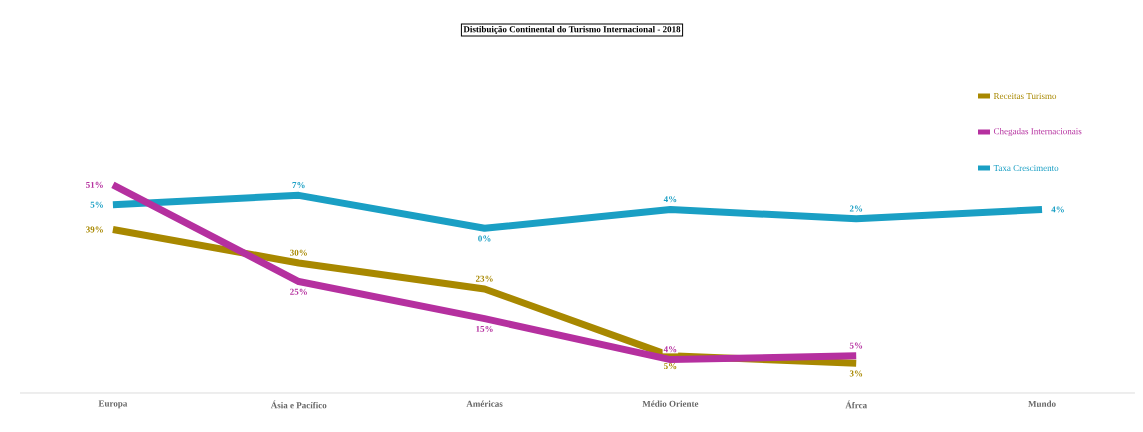  I want to click on data-label: 3%, so click(856, 373).